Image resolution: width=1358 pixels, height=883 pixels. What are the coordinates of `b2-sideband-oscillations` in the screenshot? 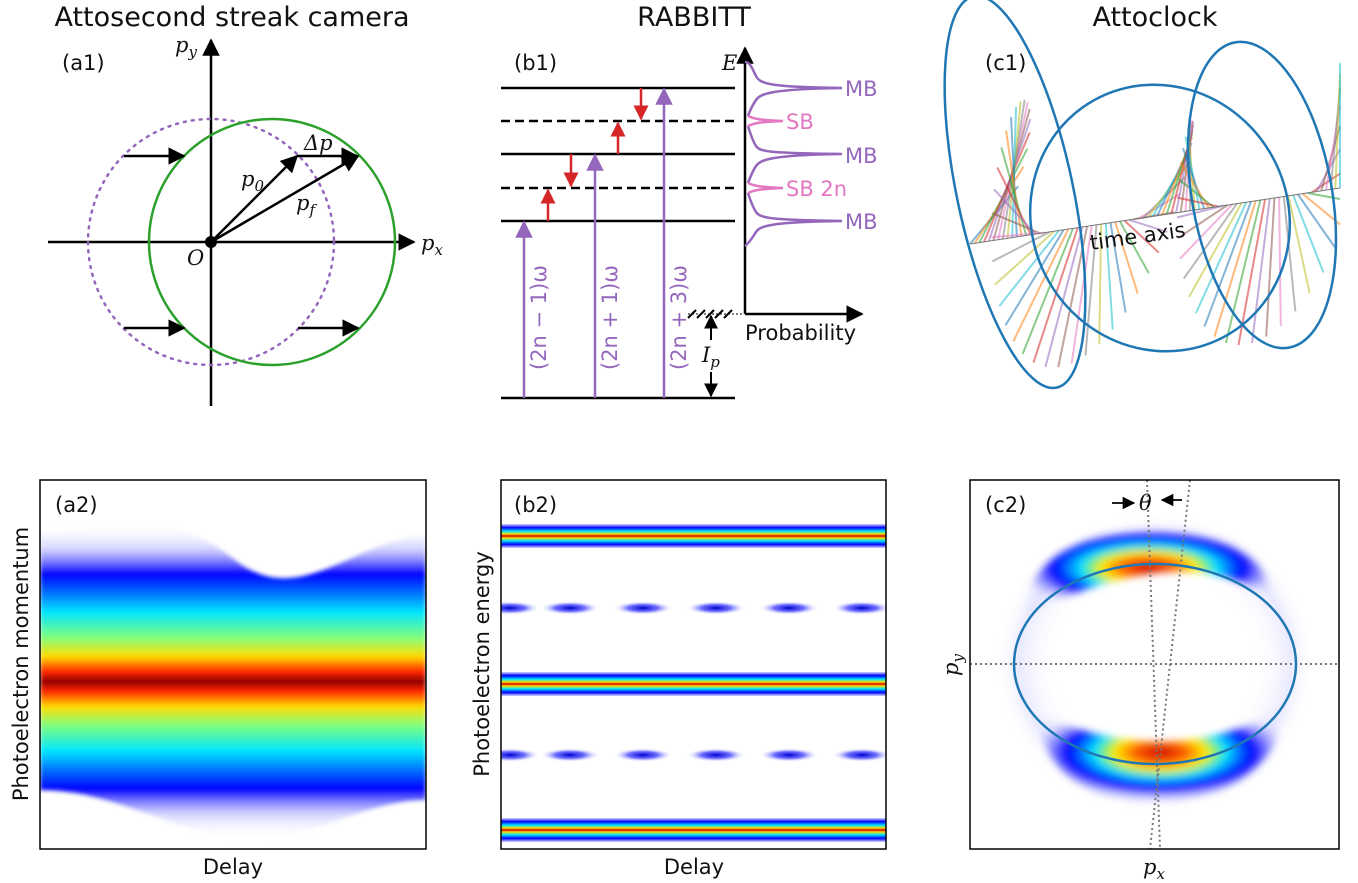 It's located at (693, 681).